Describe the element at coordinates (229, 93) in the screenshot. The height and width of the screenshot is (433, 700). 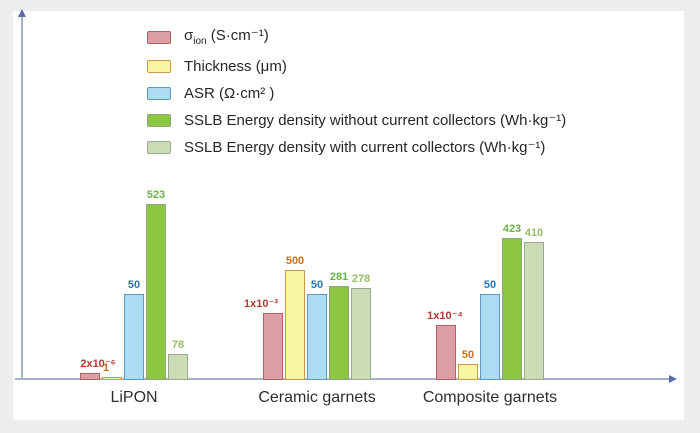
I see `legend-label: ASR (Ω·cm² )` at that location.